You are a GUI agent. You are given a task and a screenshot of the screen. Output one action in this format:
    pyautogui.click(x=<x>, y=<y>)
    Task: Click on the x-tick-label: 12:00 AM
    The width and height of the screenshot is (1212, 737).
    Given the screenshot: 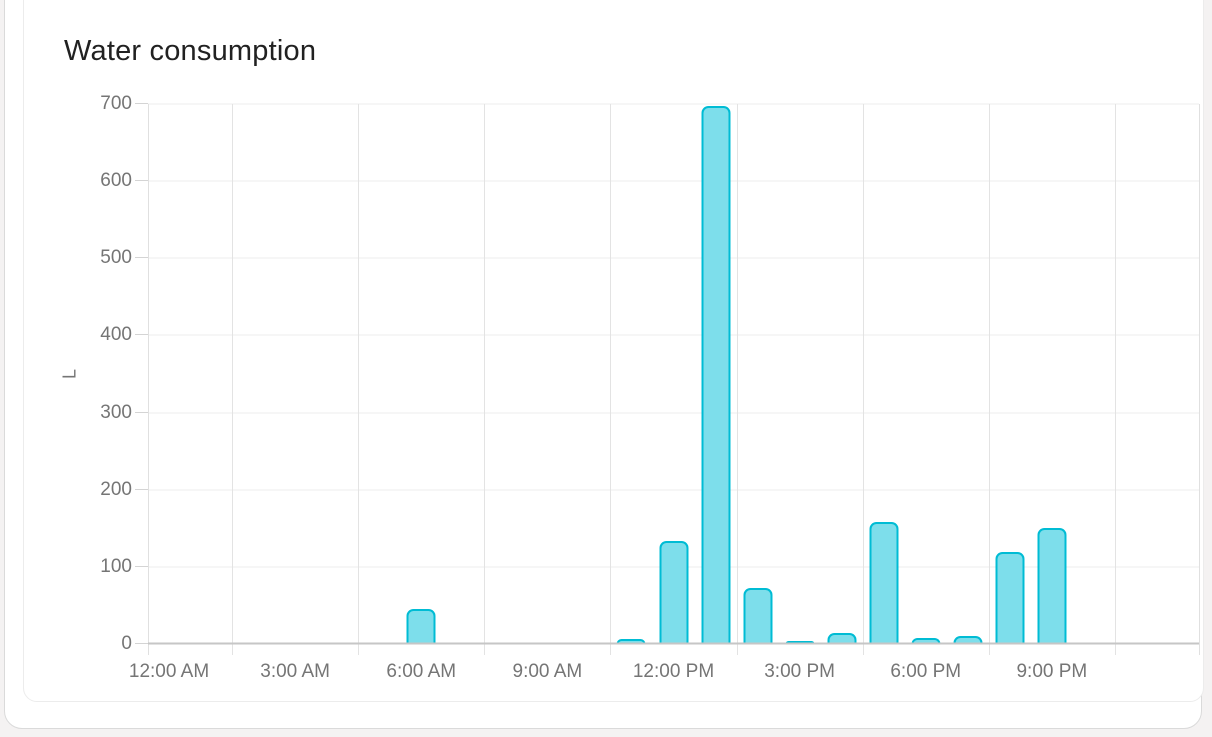 What is the action you would take?
    pyautogui.click(x=169, y=671)
    